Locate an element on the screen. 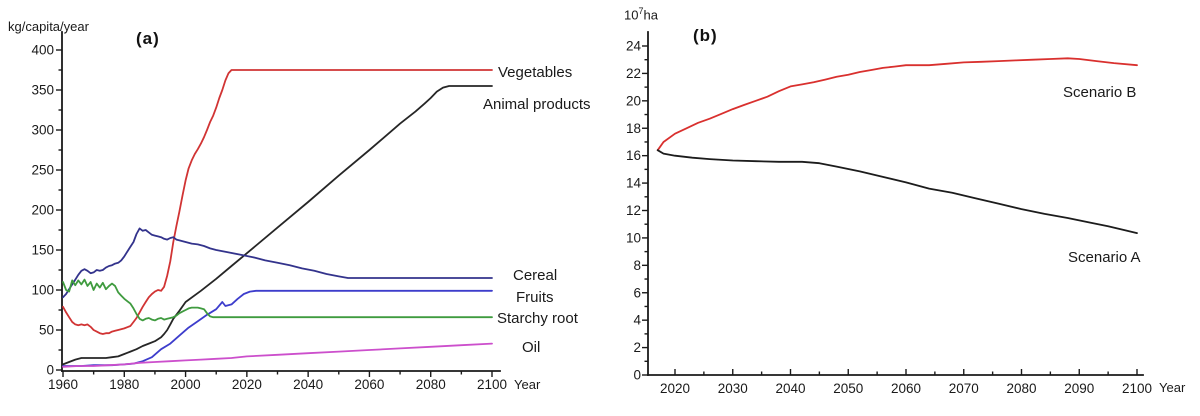 This screenshot has height=416, width=1200. unit-exponent: 7 is located at coordinates (641, 11).